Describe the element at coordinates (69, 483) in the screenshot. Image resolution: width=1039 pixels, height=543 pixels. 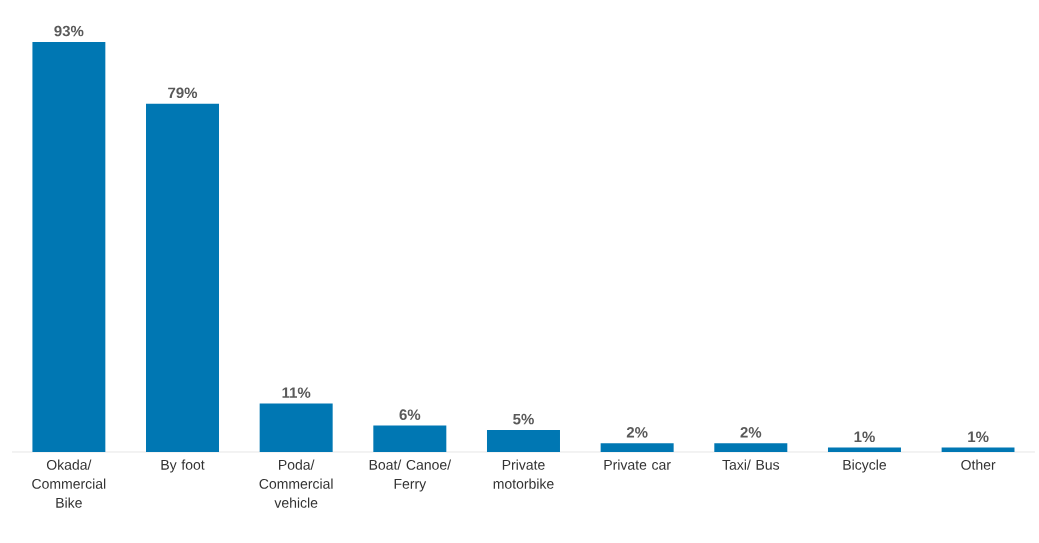
I see `x-tick-label: Okada/ Commercial Bike` at that location.